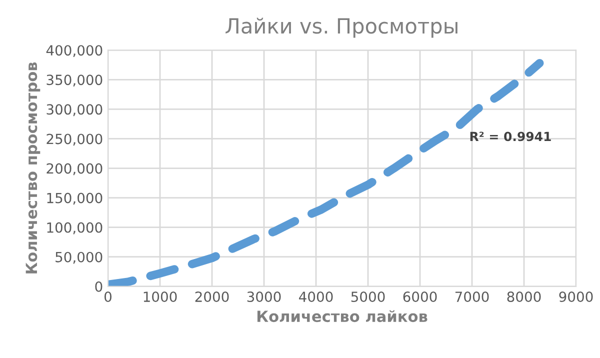 The height and width of the screenshot is (358, 600). Describe the element at coordinates (524, 297) in the screenshot. I see `x-tick-label: 8000` at that location.